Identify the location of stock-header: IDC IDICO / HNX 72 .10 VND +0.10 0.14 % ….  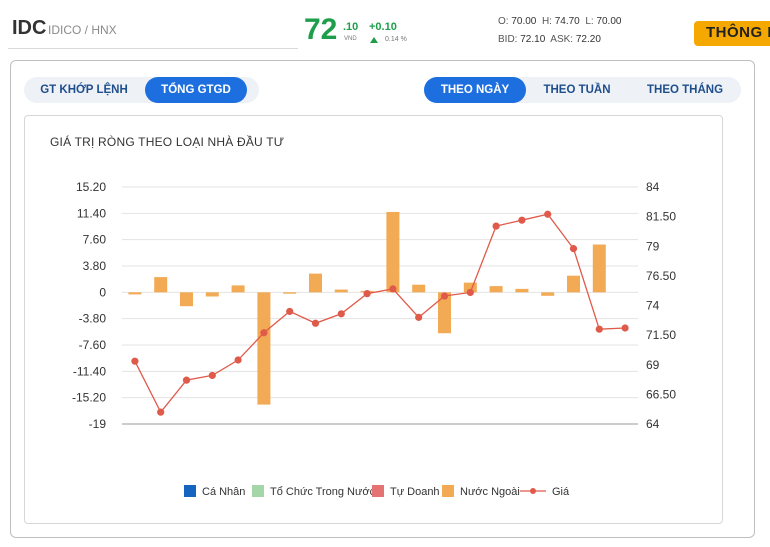
(385, 30).